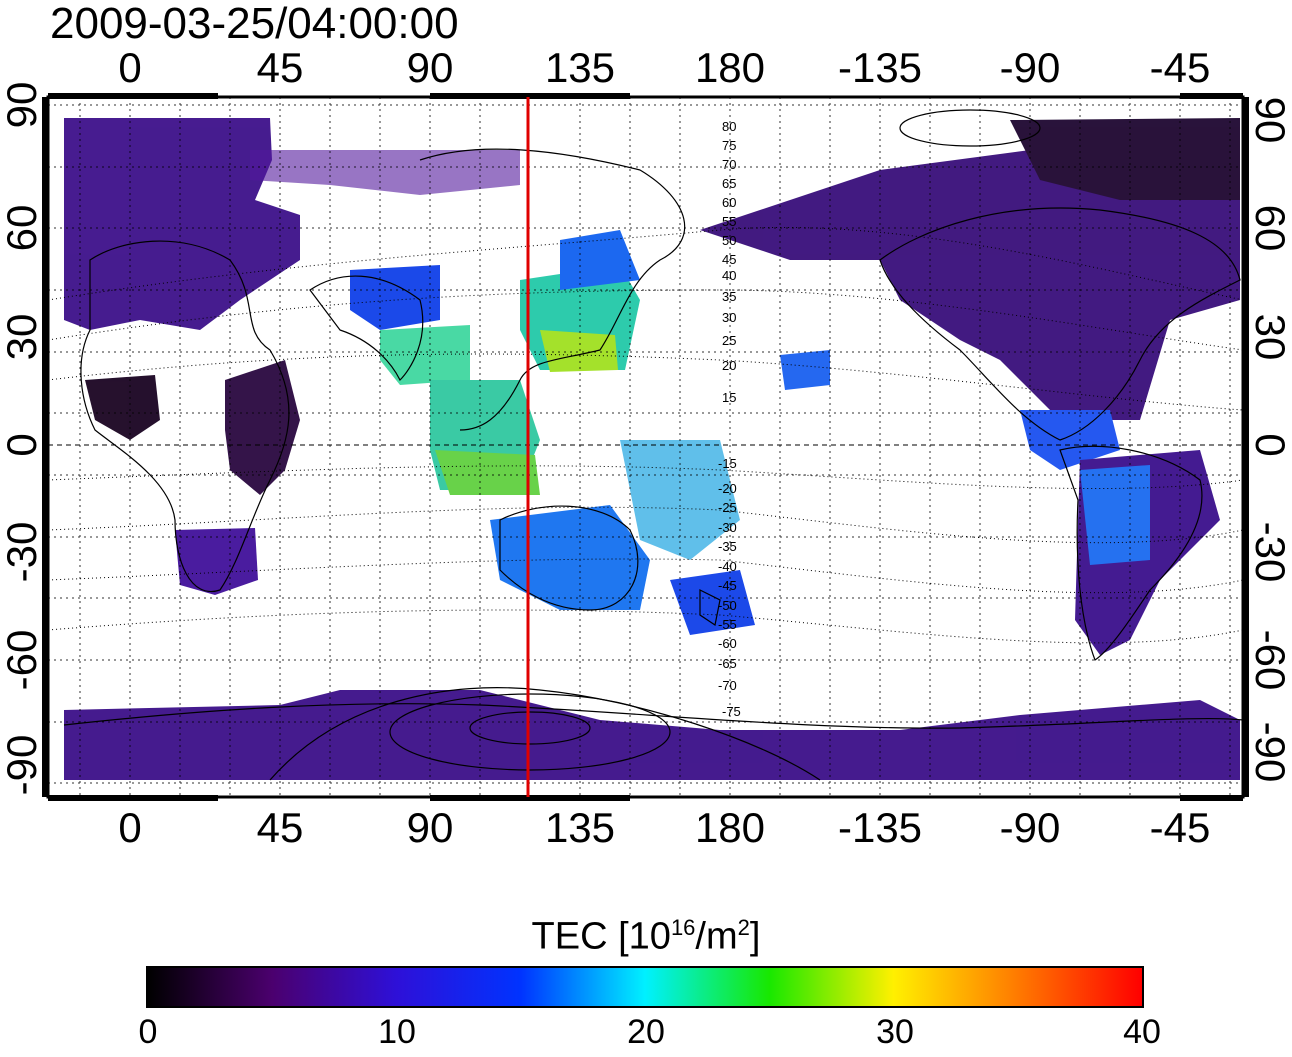  I want to click on lon-label-top: 45, so click(280, 67).